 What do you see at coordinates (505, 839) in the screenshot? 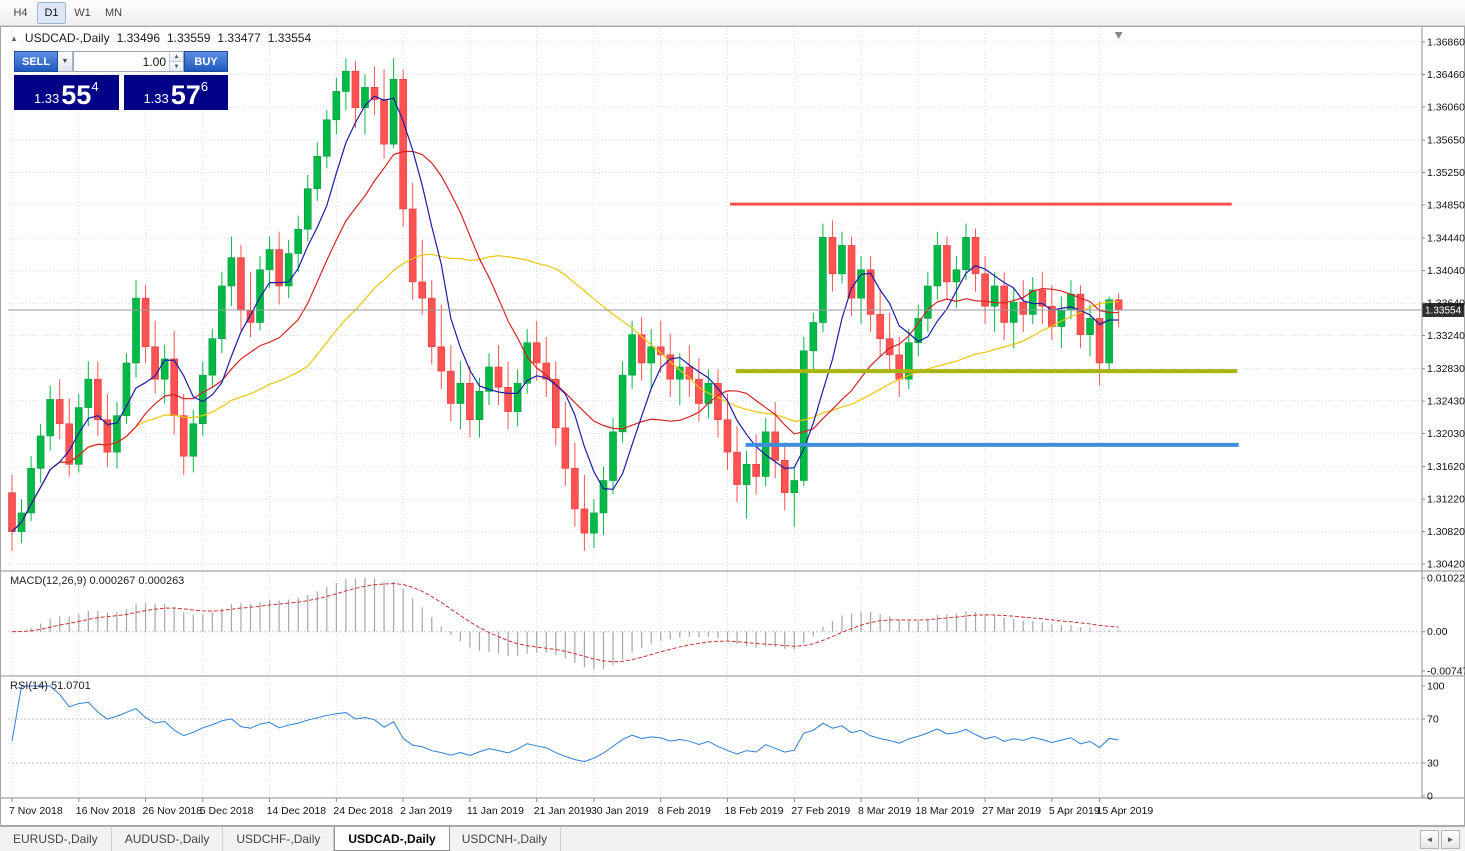
I see `tab-usdcnh: USDCNH-,Daily` at bounding box center [505, 839].